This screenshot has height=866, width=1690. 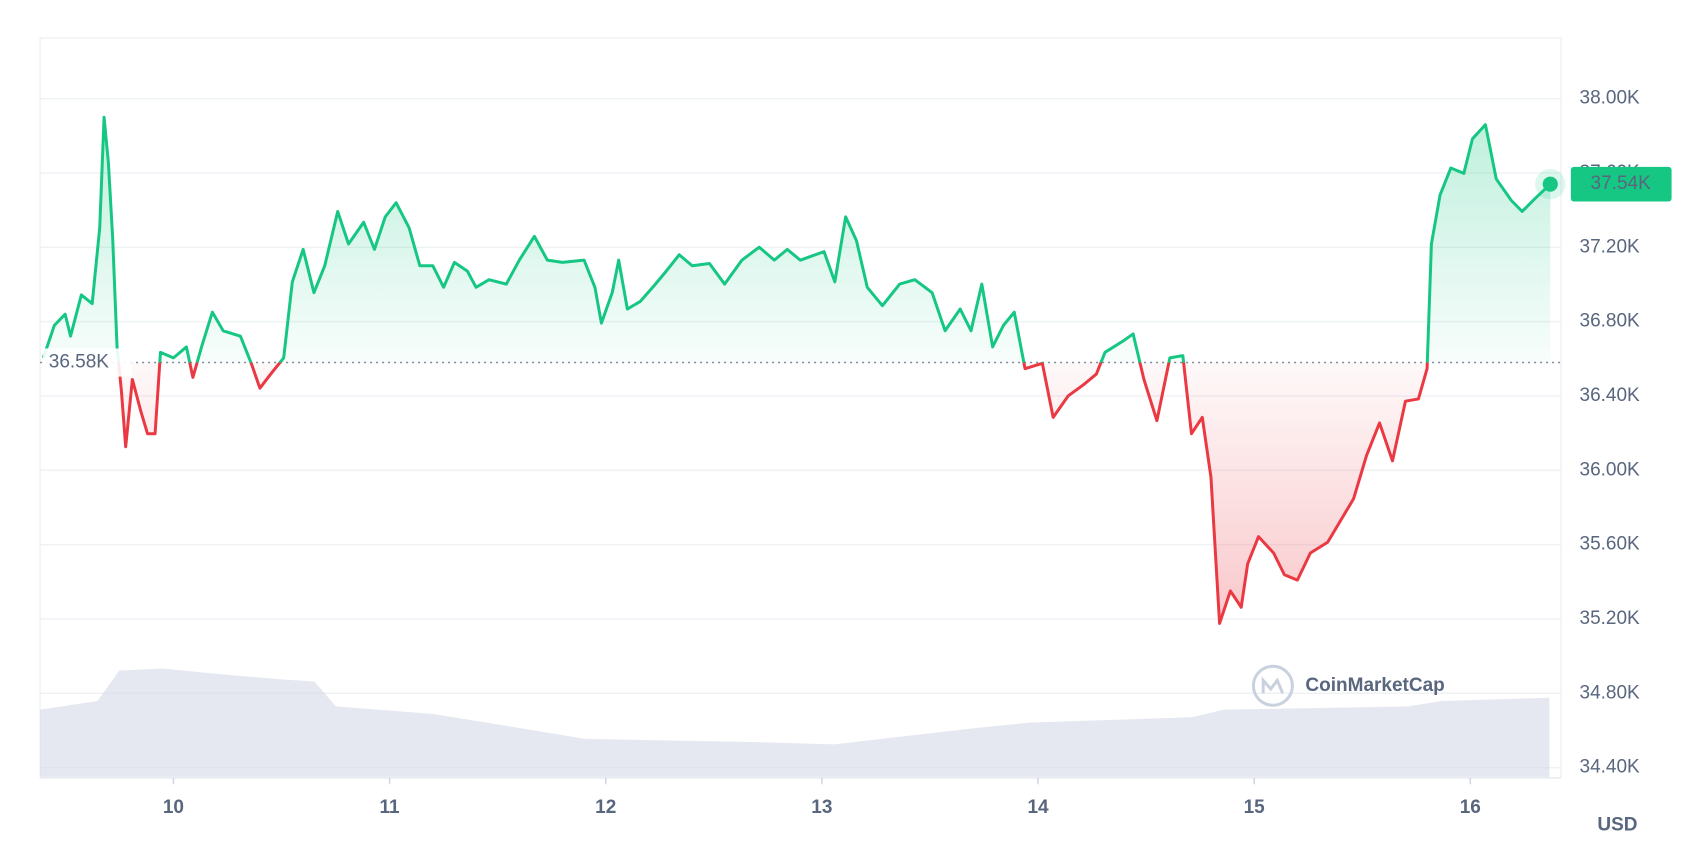 I want to click on y-tick-label: 37.20K, so click(x=1610, y=246).